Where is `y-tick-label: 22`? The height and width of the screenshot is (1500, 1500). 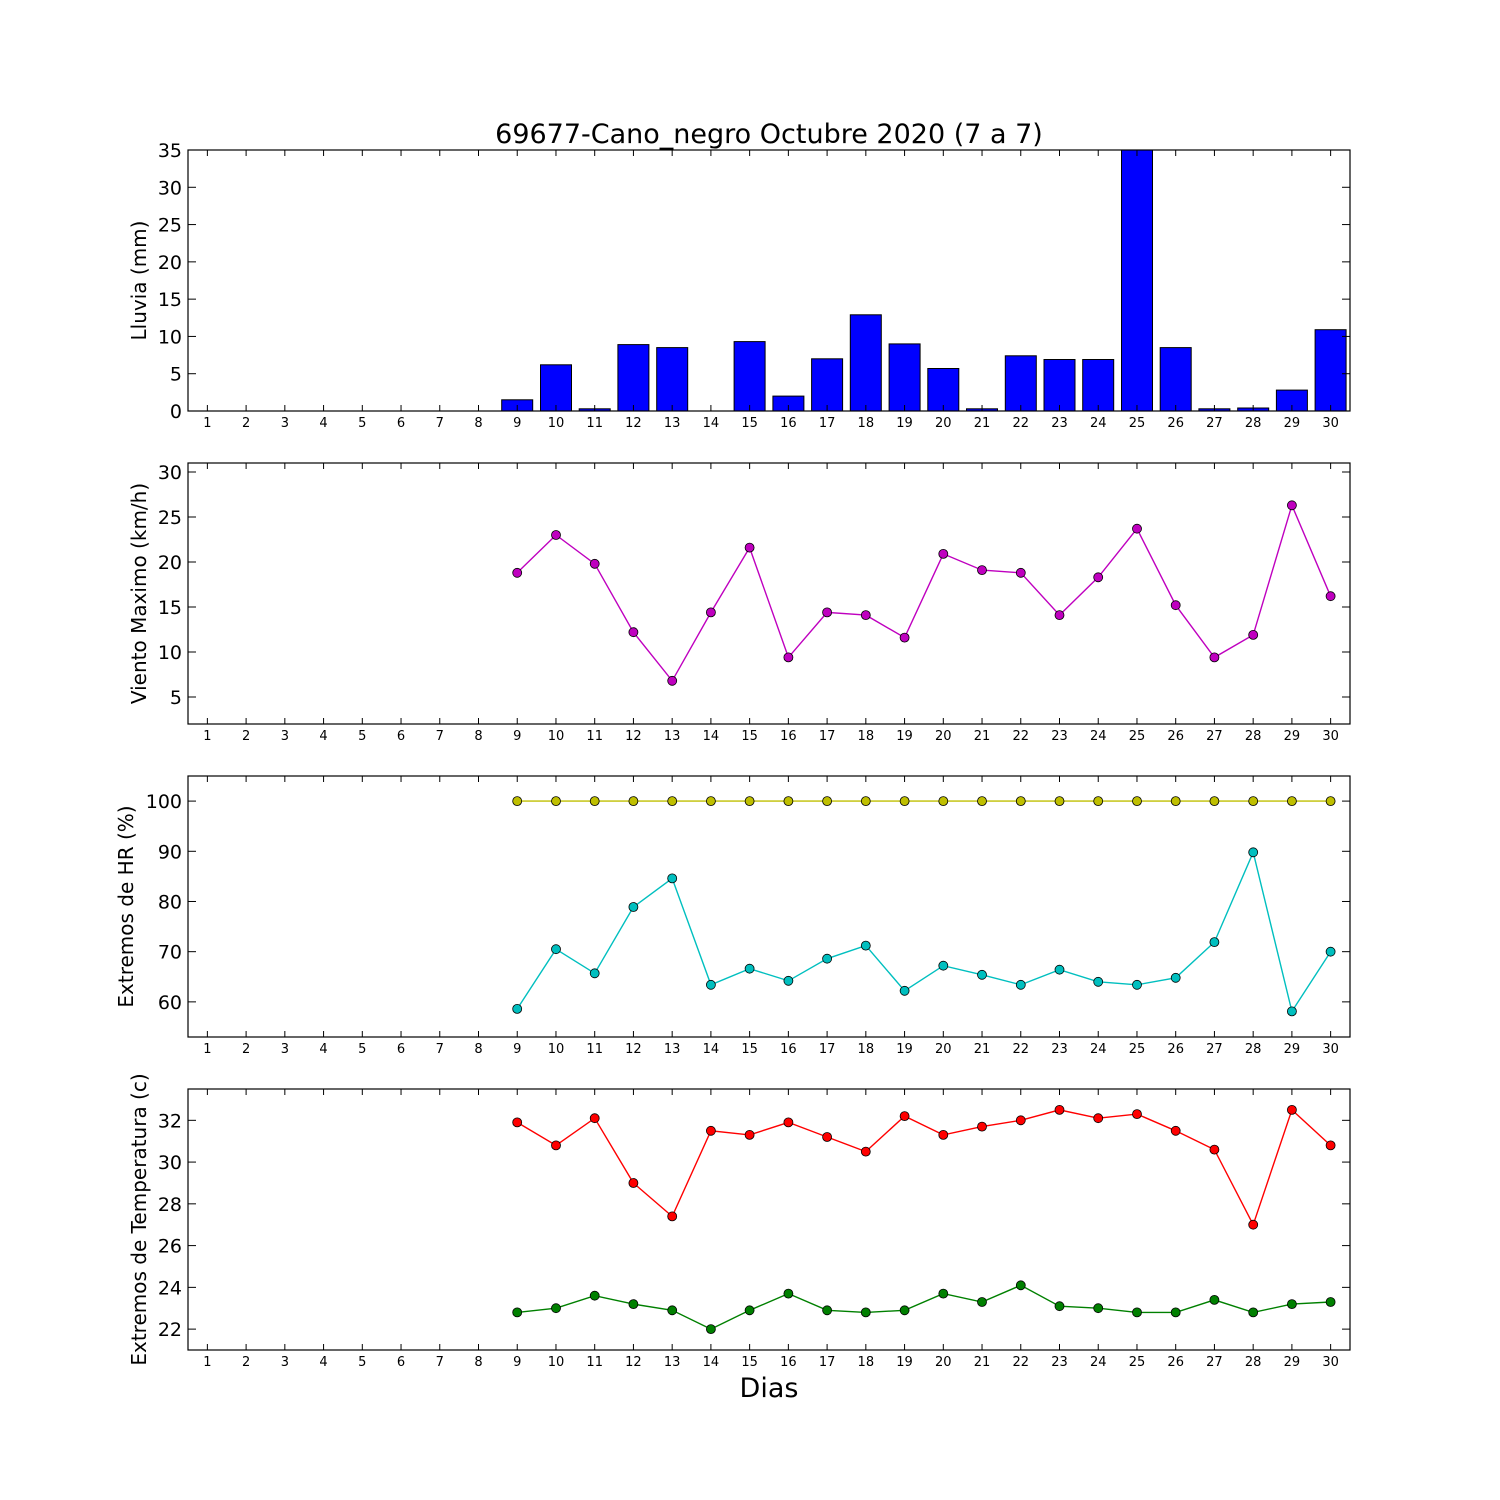
y-tick-label: 22 is located at coordinates (170, 1330).